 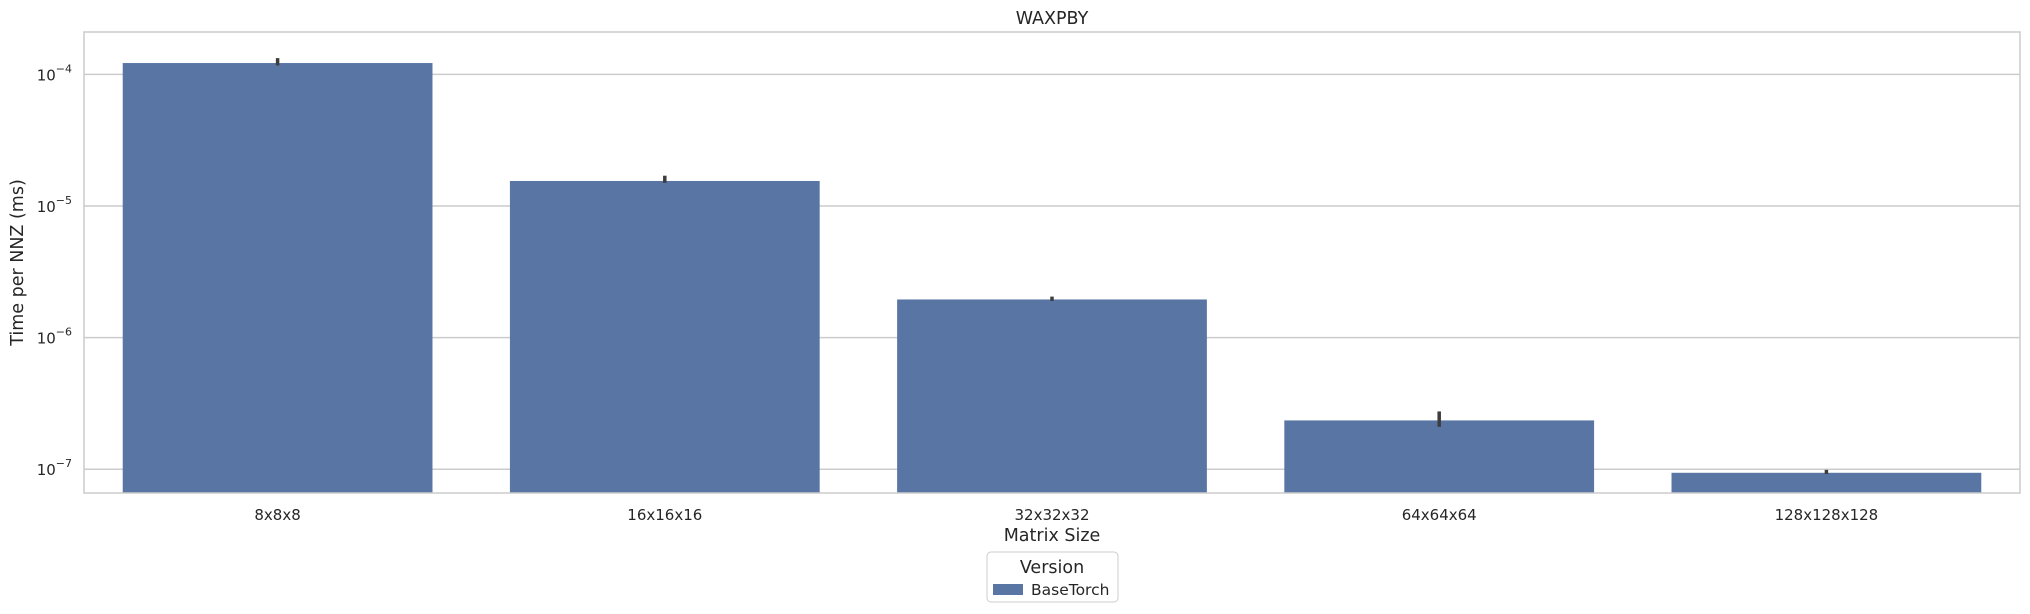 I want to click on y-tick-label: 10⁻⁷, so click(x=54, y=468).